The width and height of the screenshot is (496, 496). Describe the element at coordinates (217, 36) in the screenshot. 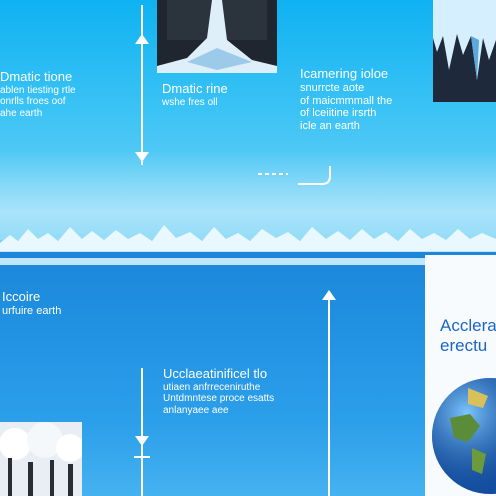

I see `waterfall-photo` at that location.